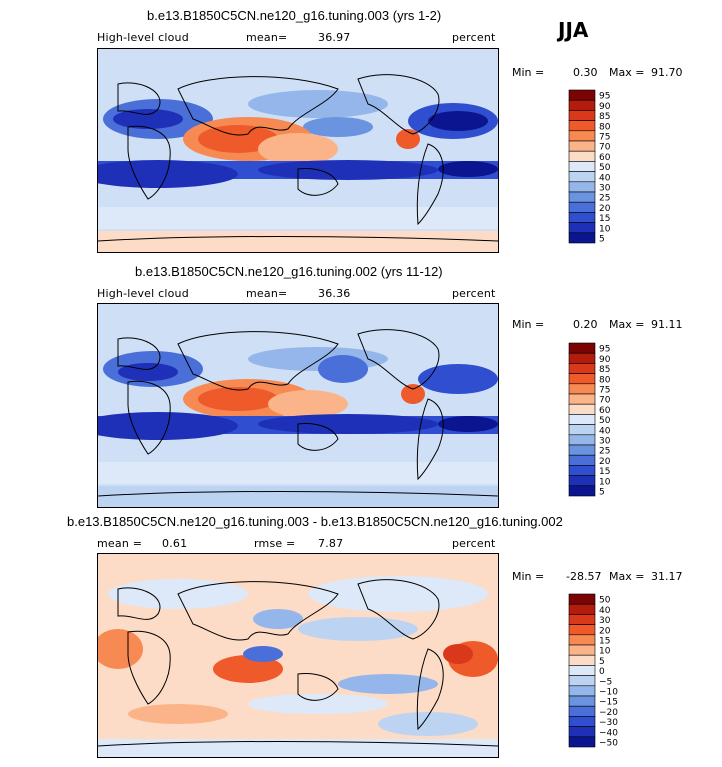 The height and width of the screenshot is (767, 722). I want to click on panel1-mean-label: mean=, so click(267, 37).